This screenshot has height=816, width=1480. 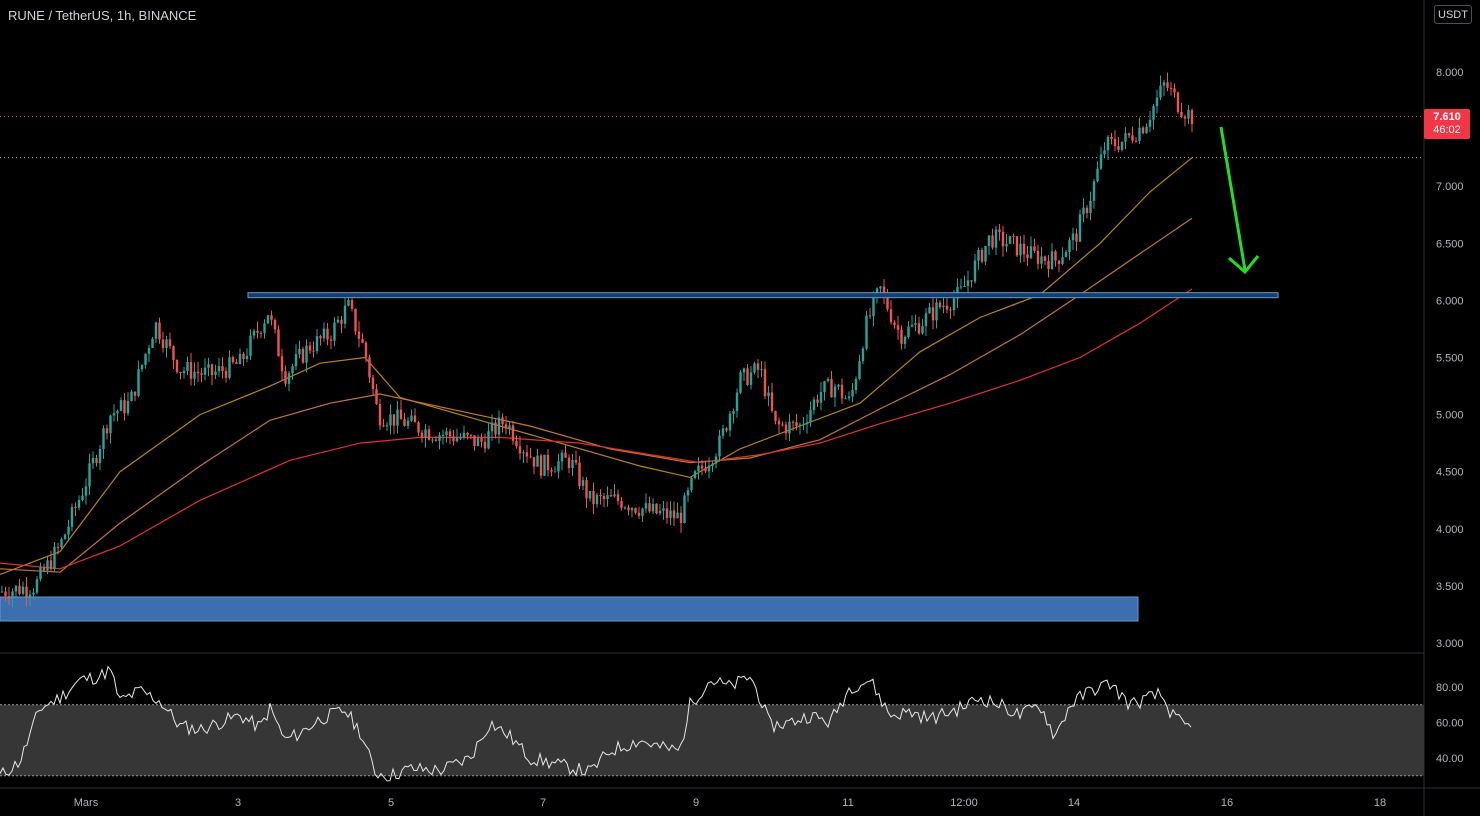 I want to click on rsi-tick-label: 80.00, so click(x=1450, y=688).